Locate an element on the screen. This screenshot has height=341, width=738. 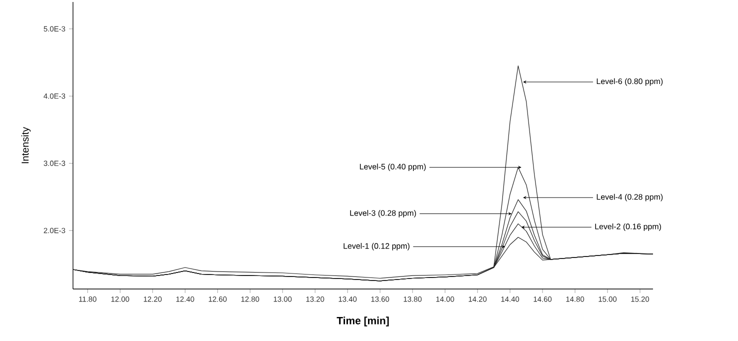
y-axis-title: Intensity is located at coordinates (26, 145).